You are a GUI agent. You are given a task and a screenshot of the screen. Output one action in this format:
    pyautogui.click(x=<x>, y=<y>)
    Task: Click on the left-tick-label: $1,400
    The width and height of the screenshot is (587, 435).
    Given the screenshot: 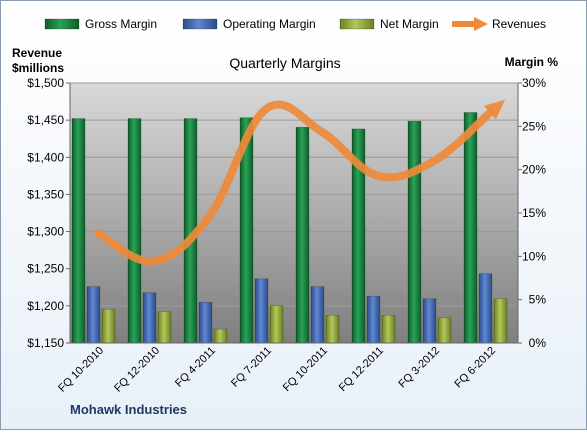 What is the action you would take?
    pyautogui.click(x=45, y=157)
    